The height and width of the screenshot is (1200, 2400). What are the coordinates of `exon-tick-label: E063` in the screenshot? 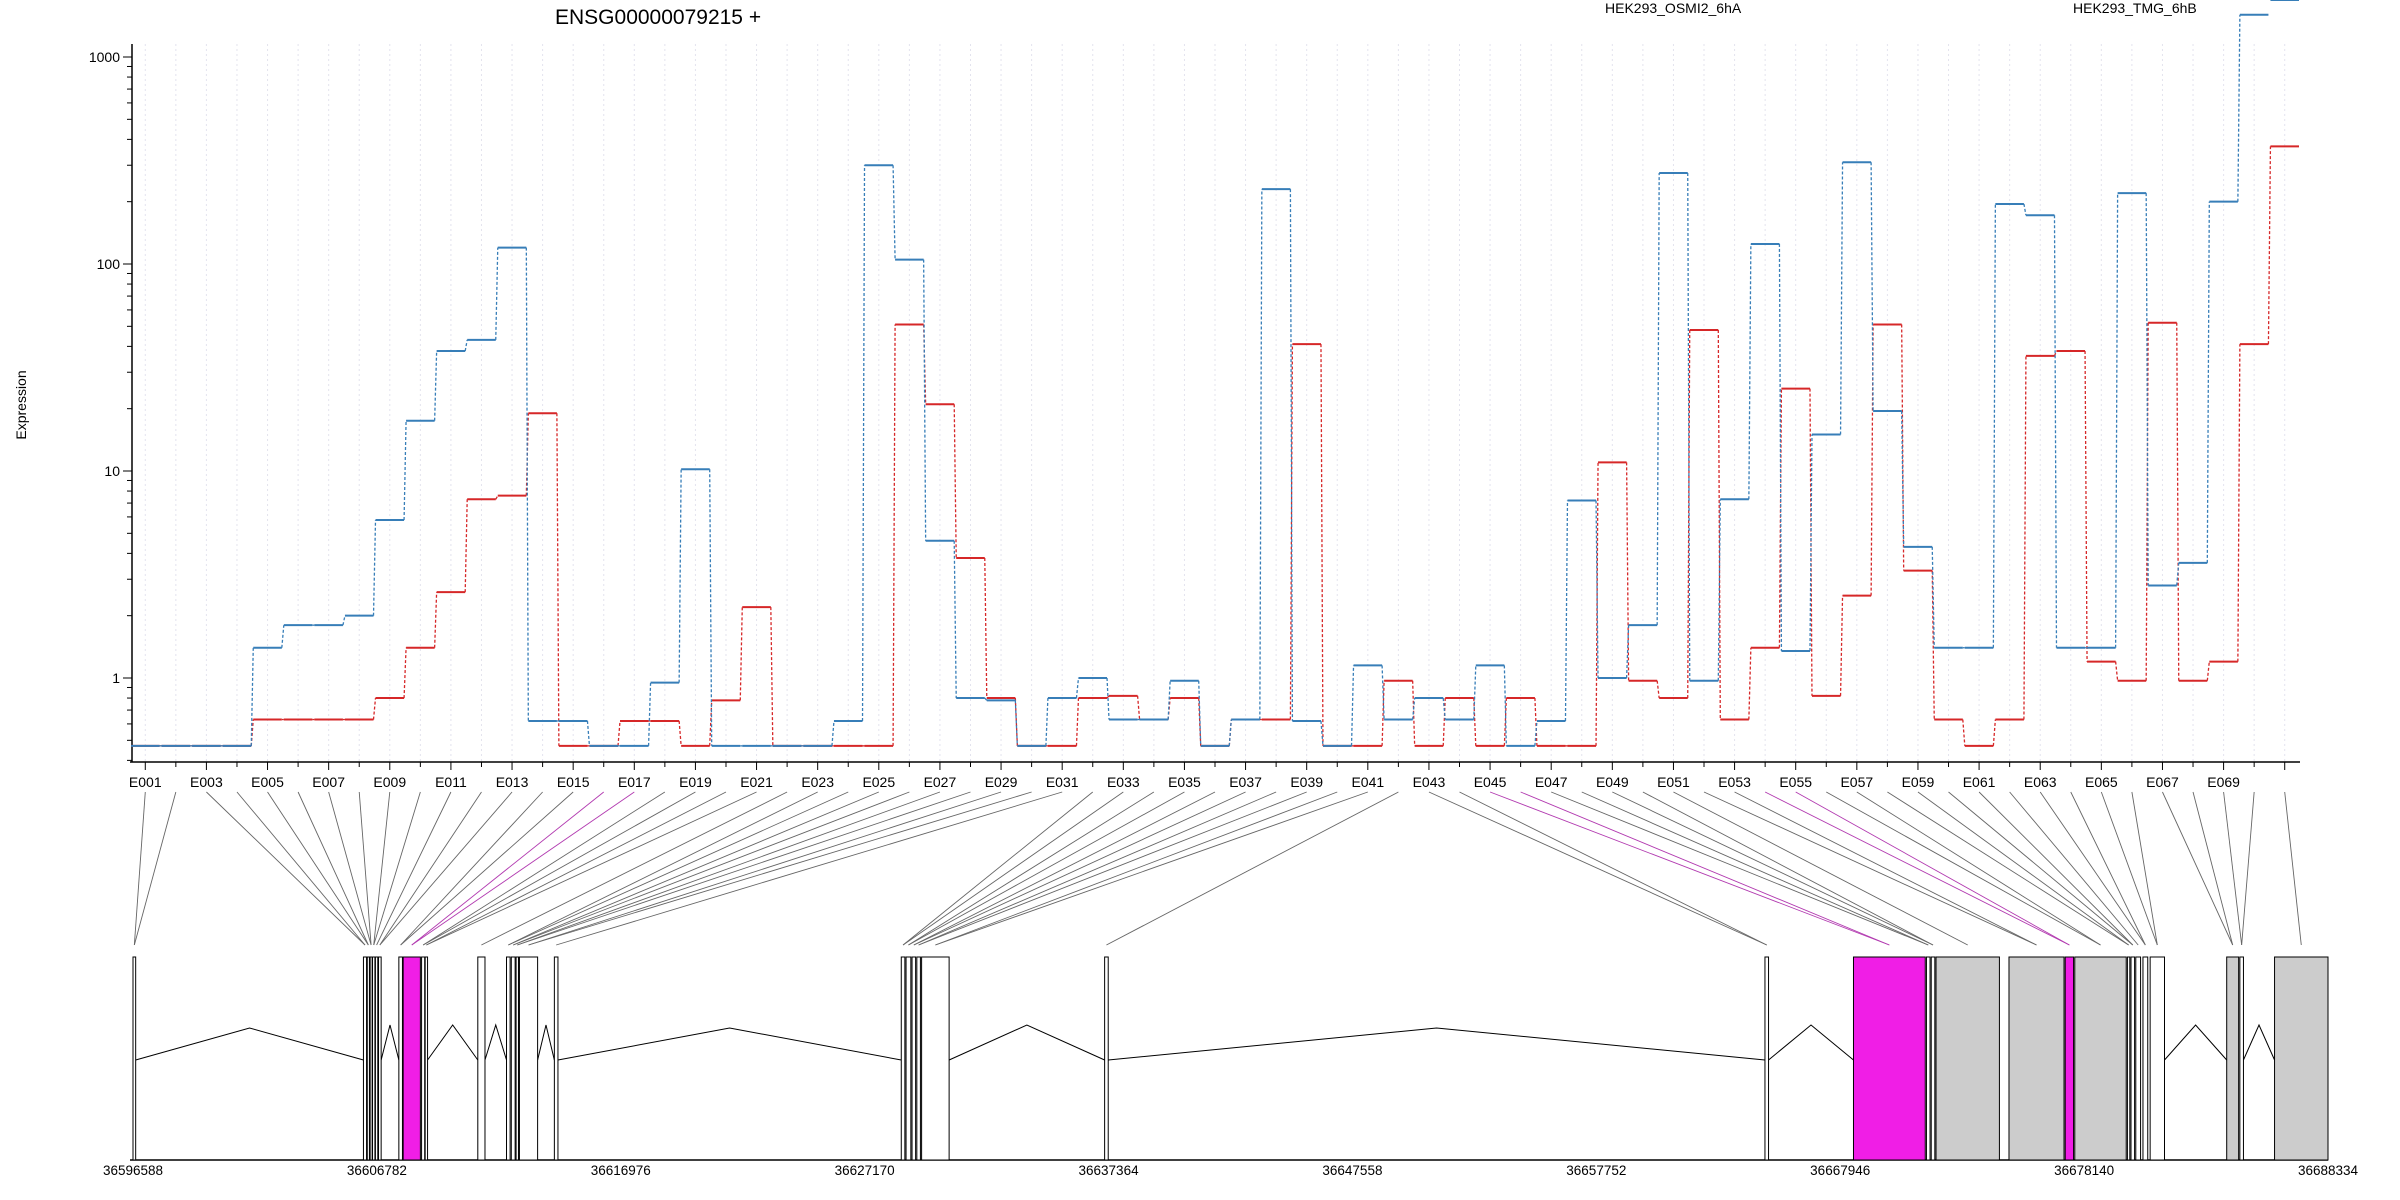 It's located at (2040, 782).